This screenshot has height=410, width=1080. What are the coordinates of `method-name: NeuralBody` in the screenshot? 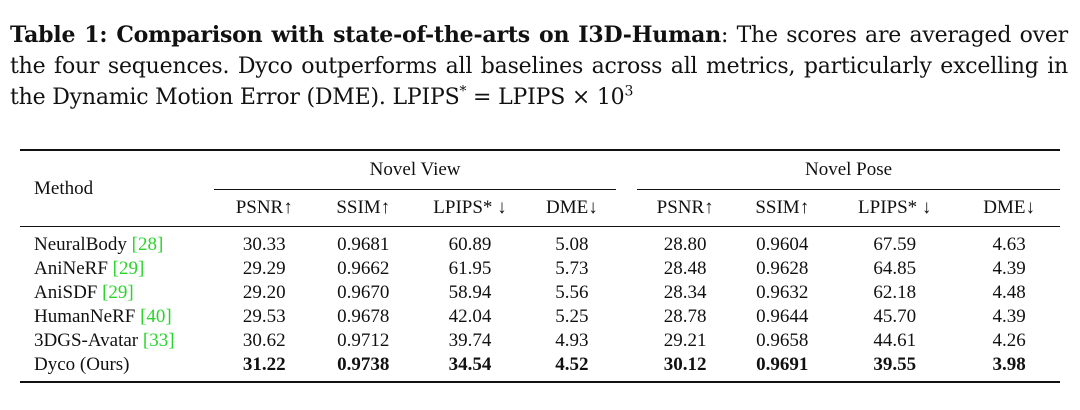 It's located at (83, 244).